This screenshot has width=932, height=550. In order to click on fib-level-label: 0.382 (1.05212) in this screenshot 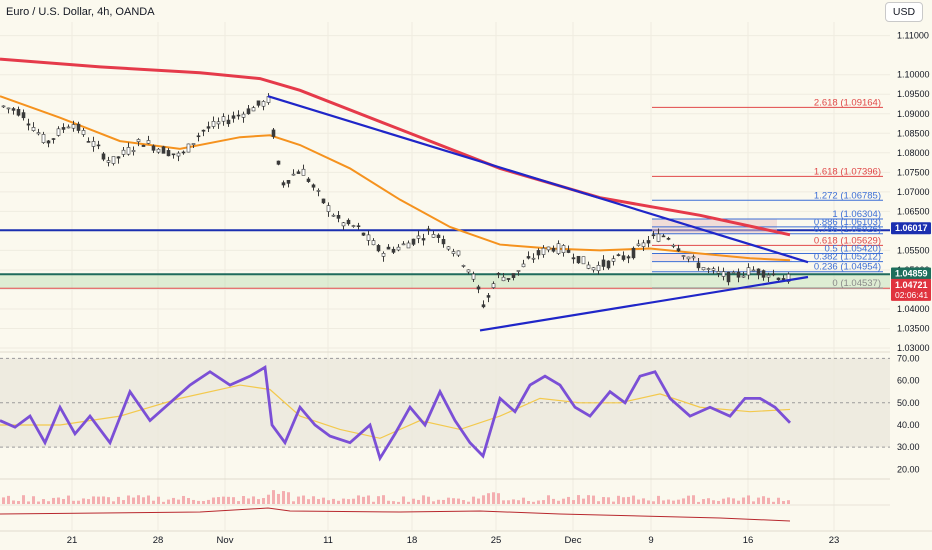, I will do `click(847, 257)`.